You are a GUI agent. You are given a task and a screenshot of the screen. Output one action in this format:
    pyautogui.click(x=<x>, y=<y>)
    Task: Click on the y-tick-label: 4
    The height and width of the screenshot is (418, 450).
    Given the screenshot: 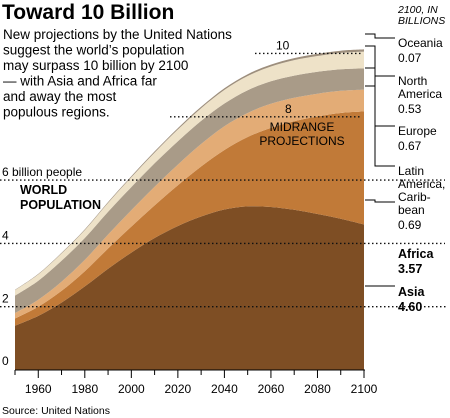 What is the action you would take?
    pyautogui.click(x=5, y=235)
    